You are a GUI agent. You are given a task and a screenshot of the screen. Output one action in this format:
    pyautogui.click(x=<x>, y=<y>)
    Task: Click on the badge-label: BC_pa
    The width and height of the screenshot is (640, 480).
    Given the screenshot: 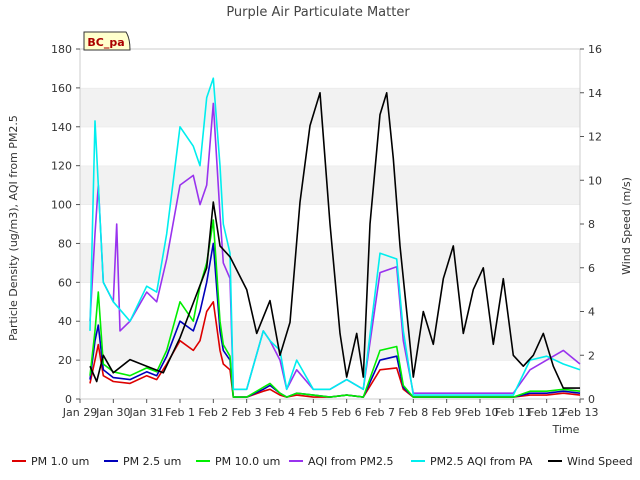 What is the action you would take?
    pyautogui.click(x=105, y=42)
    